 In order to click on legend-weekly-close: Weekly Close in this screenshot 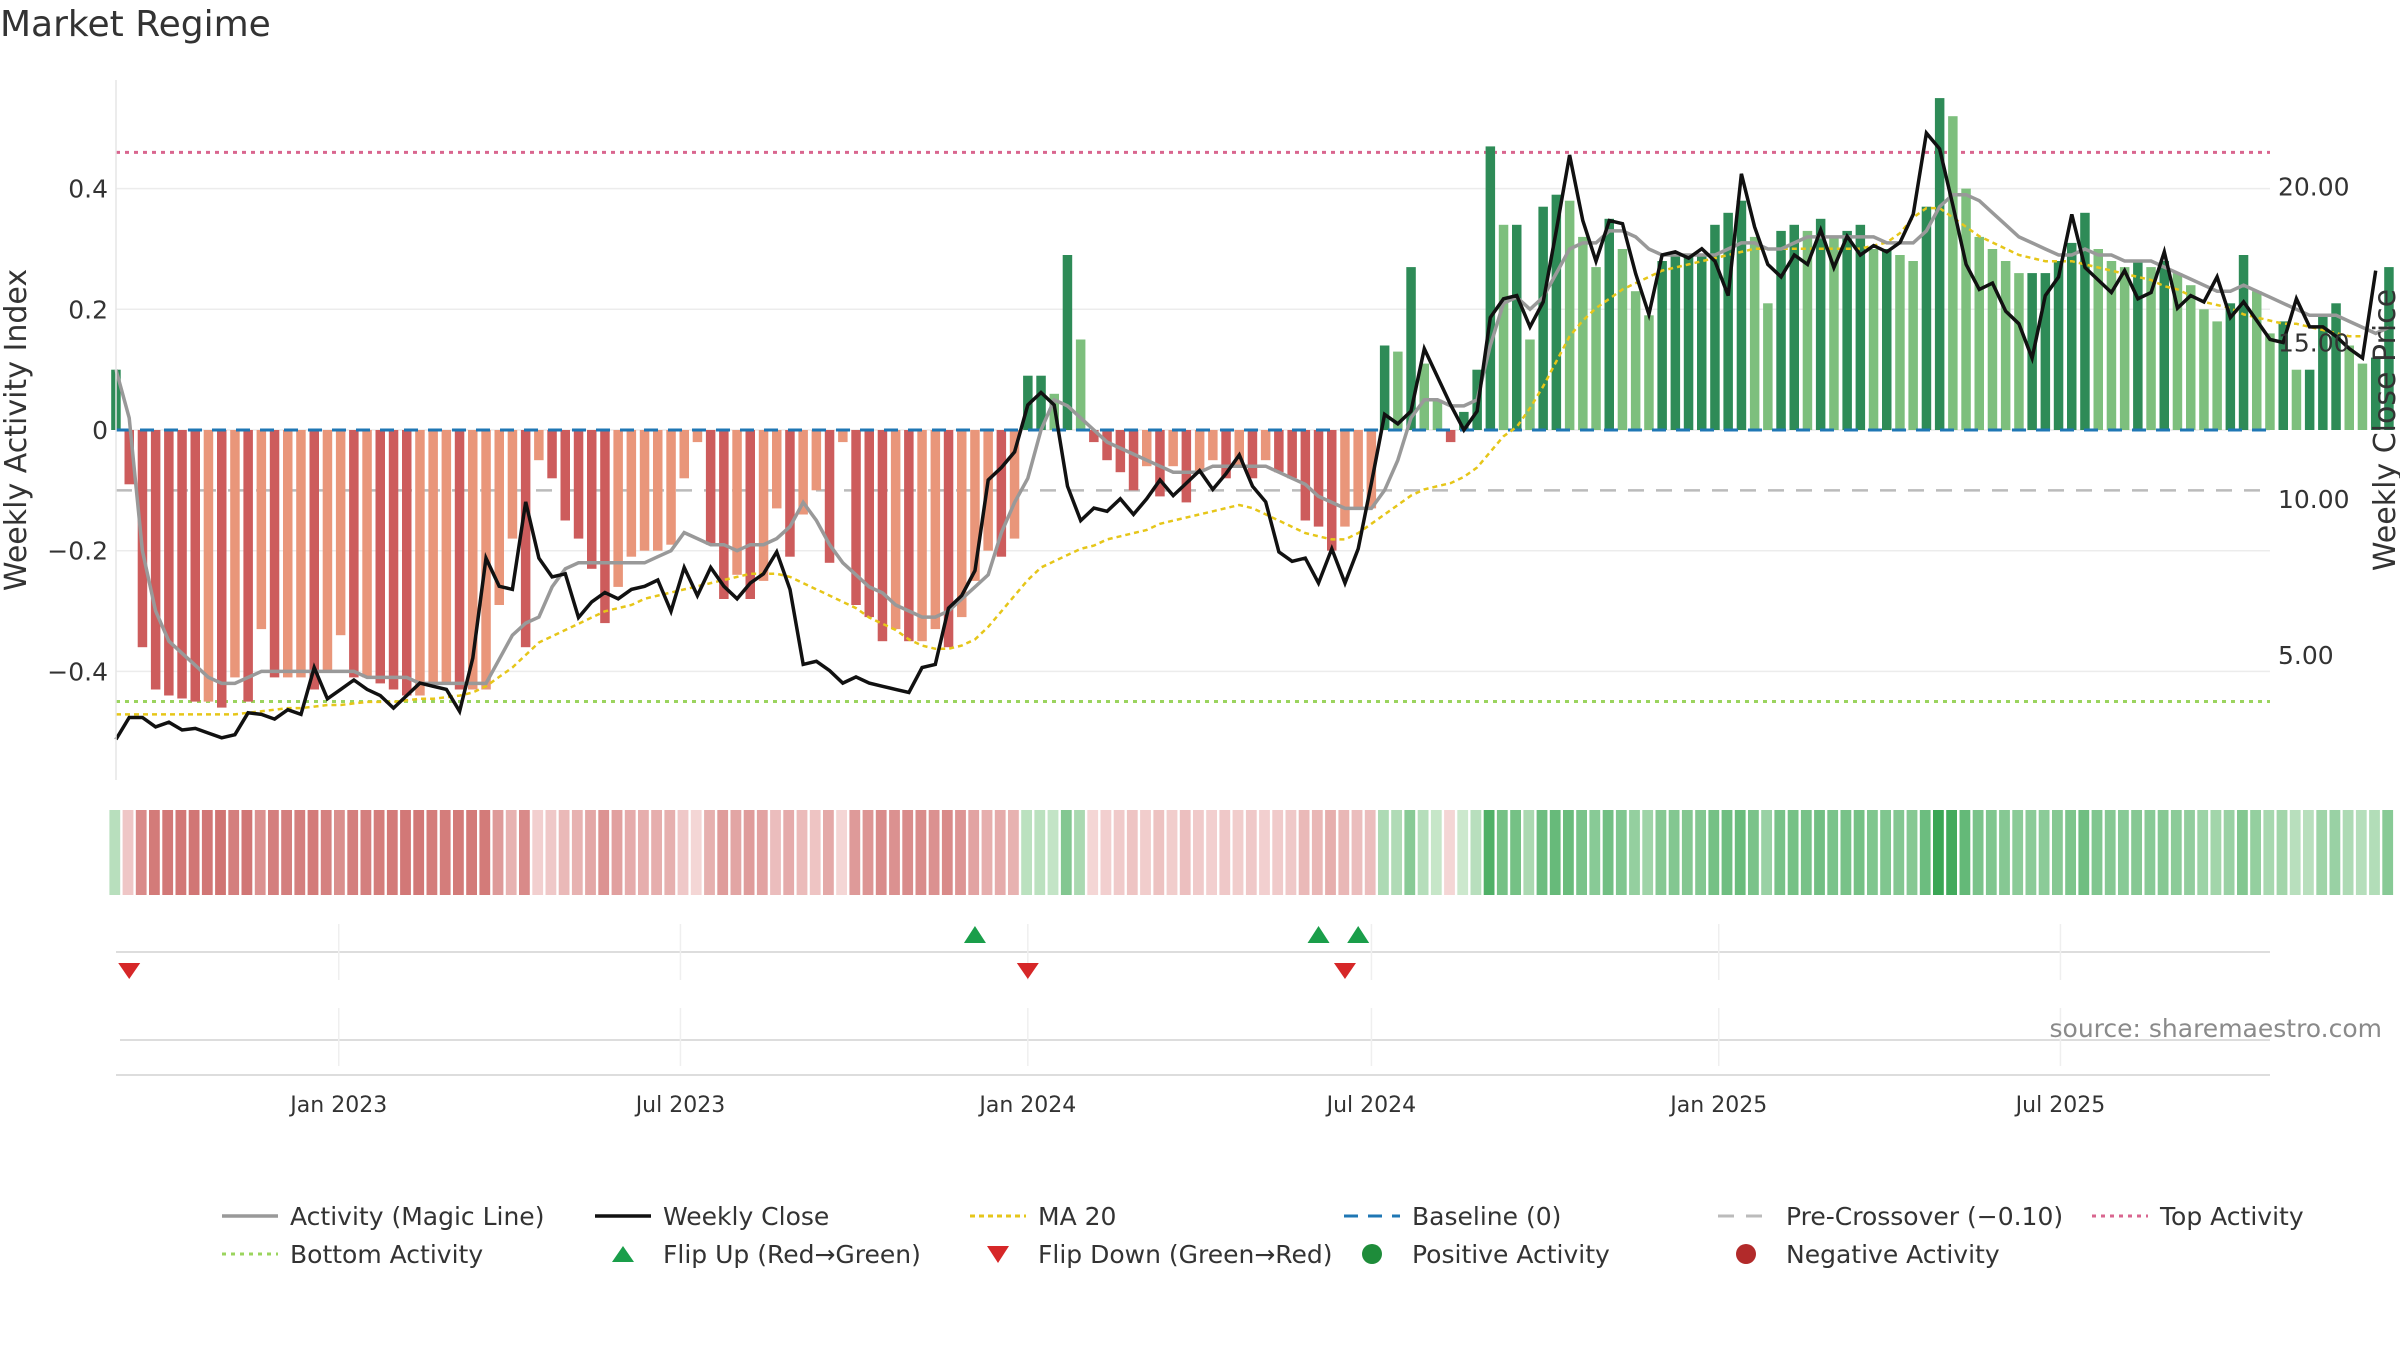, I will do `click(711, 1216)`.